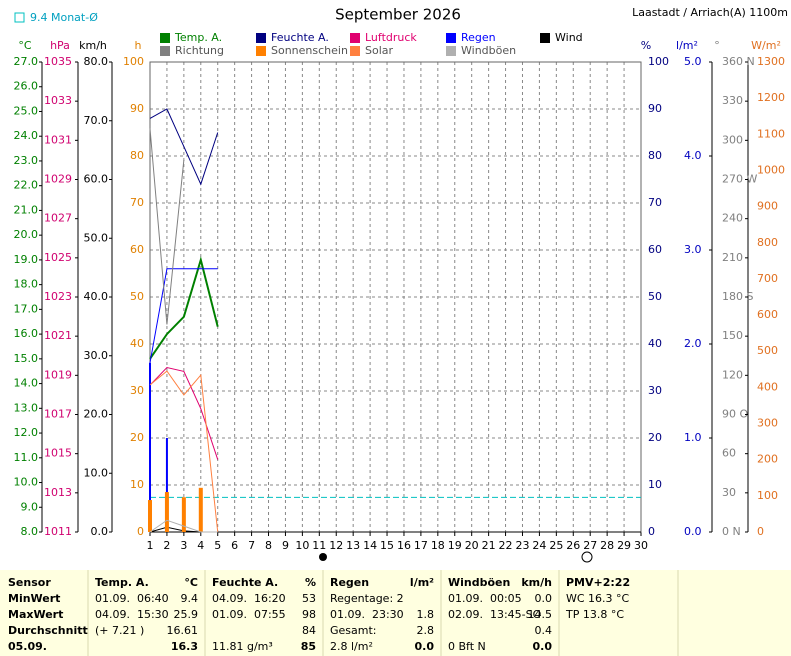 This screenshot has height=656, width=791. Describe the element at coordinates (587, 557) in the screenshot. I see `moon-full` at that location.